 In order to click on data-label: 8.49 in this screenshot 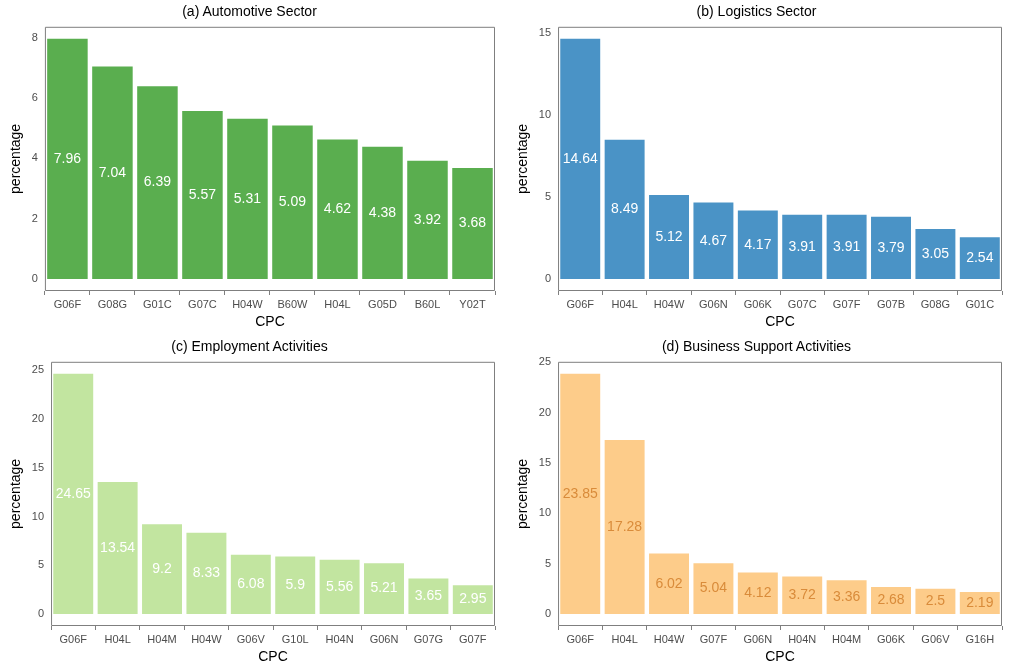, I will do `click(625, 208)`.